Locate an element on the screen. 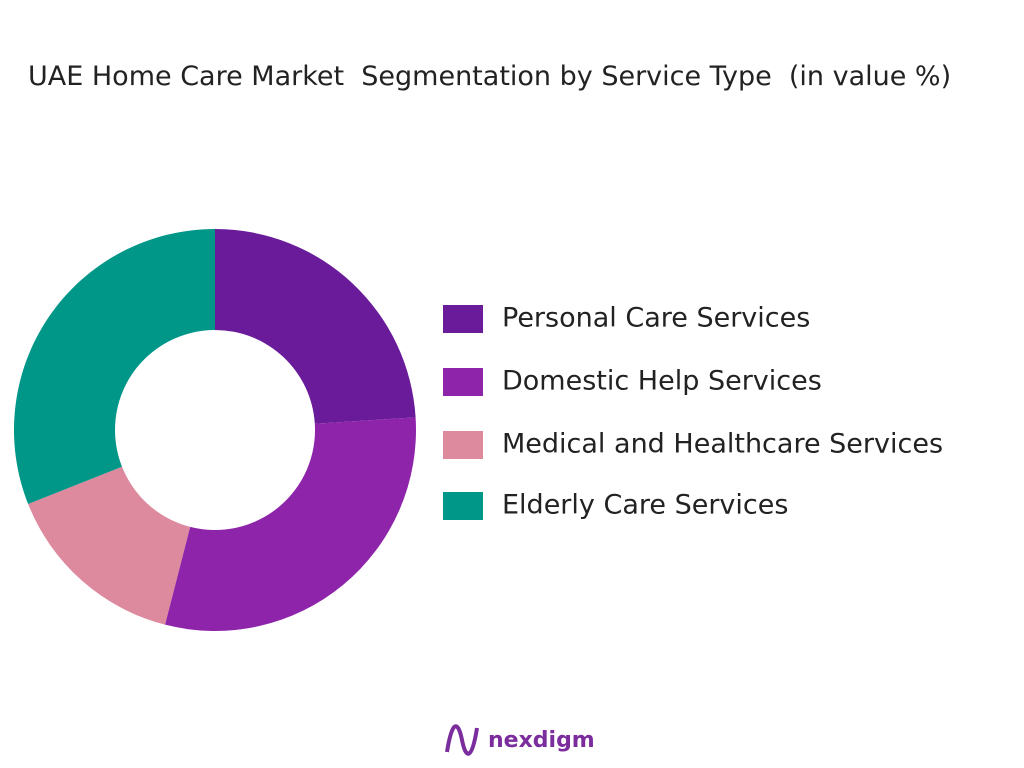 The height and width of the screenshot is (768, 1024). brand-name: nexdigm is located at coordinates (541, 740).